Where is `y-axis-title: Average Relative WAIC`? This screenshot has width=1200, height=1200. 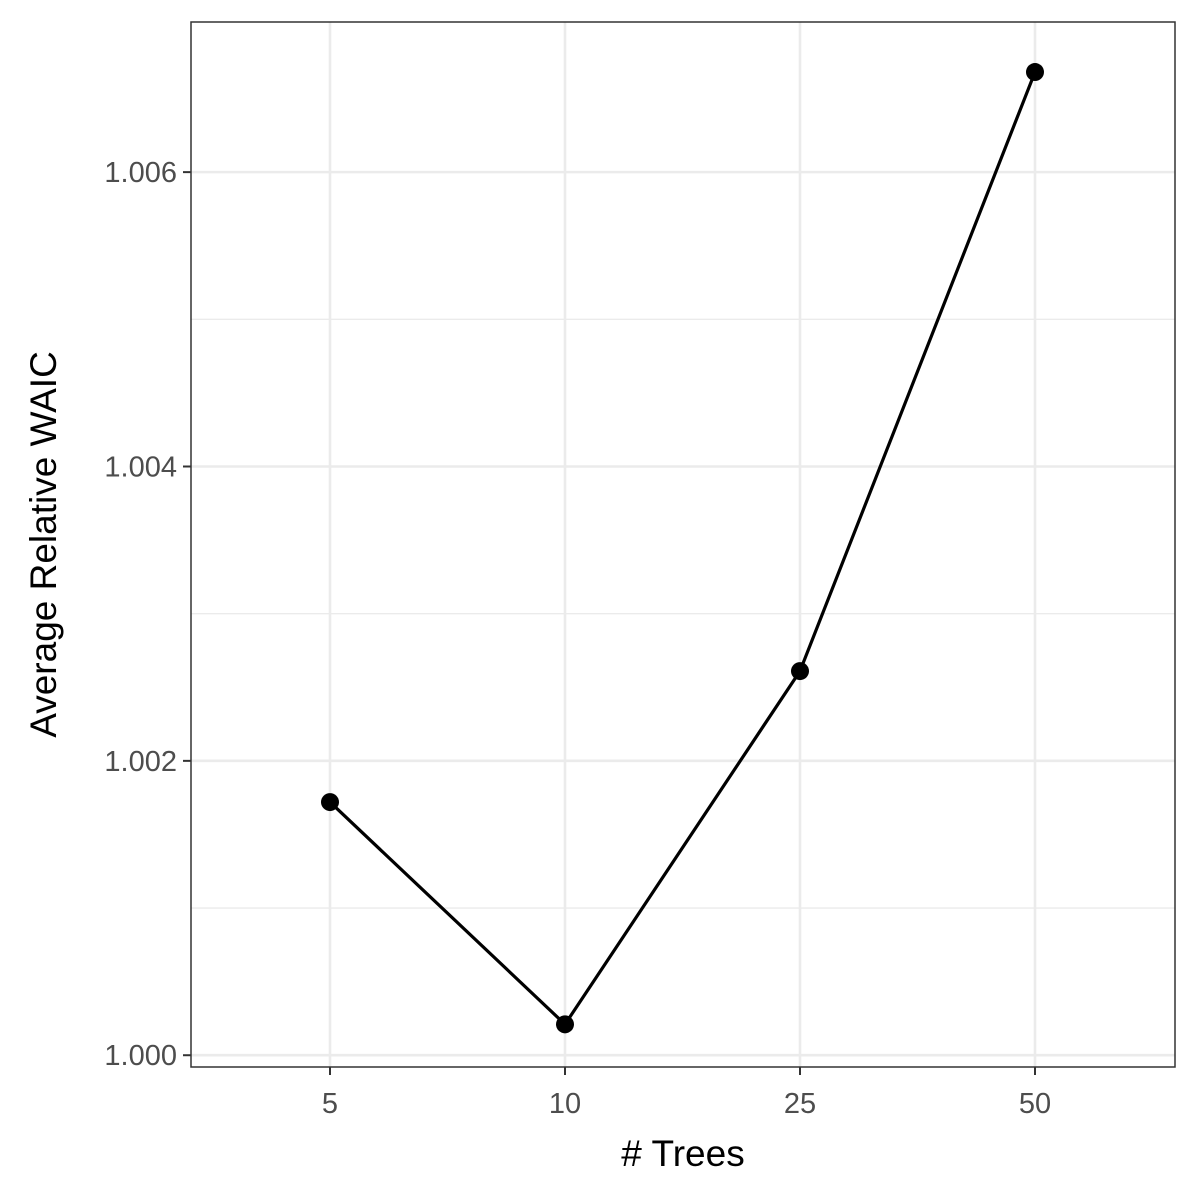
y-axis-title: Average Relative WAIC is located at coordinates (43, 544).